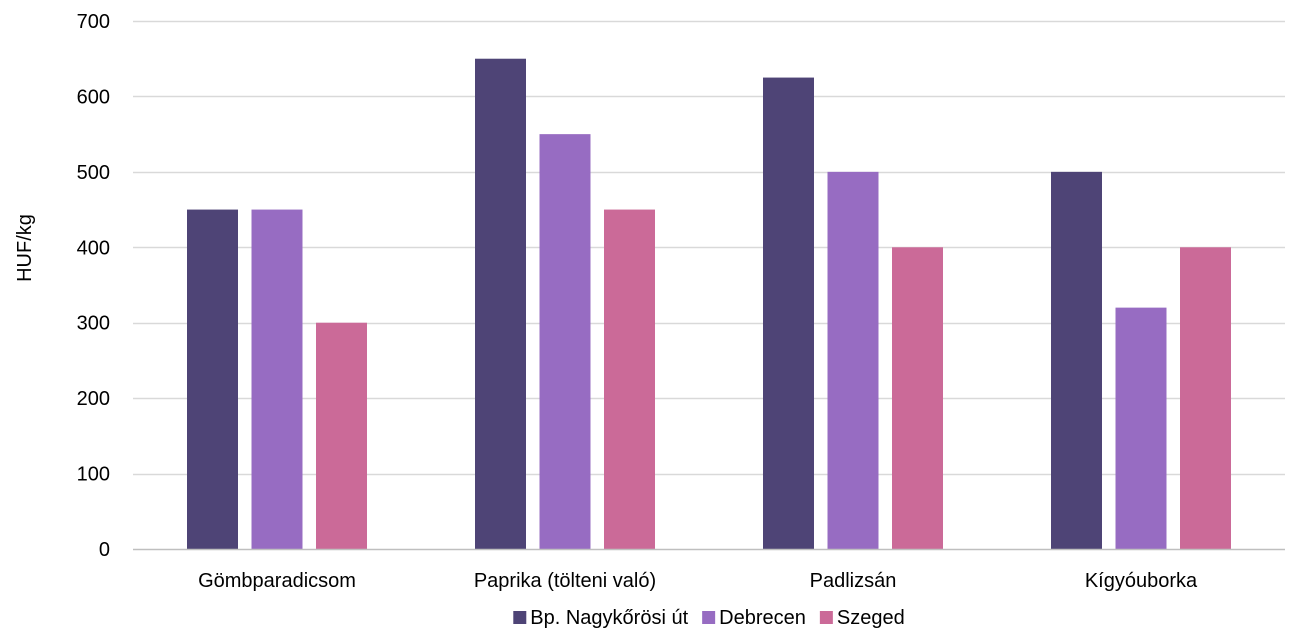 The width and height of the screenshot is (1295, 640). What do you see at coordinates (609, 618) in the screenshot?
I see `legend-label-bp-nagyk-r-si-t: Bp. Nagykőrösi út` at bounding box center [609, 618].